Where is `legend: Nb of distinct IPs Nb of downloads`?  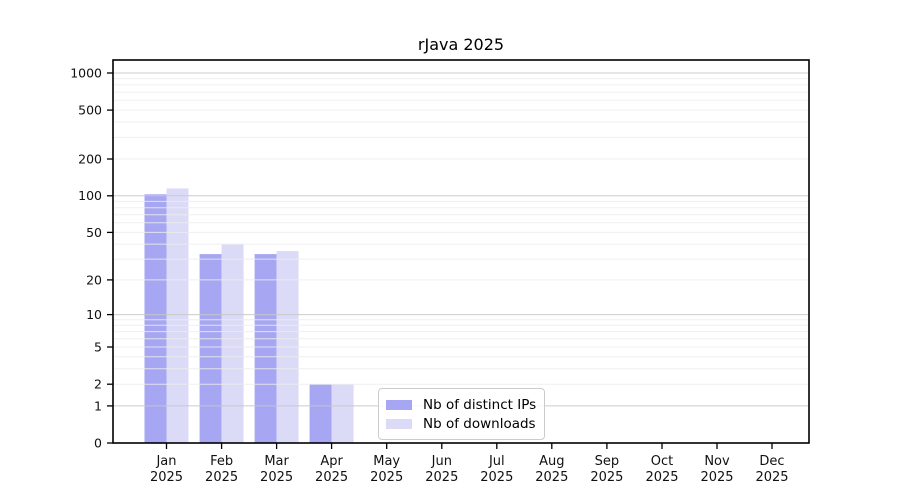
legend: Nb of distinct IPs Nb of downloads is located at coordinates (461, 414).